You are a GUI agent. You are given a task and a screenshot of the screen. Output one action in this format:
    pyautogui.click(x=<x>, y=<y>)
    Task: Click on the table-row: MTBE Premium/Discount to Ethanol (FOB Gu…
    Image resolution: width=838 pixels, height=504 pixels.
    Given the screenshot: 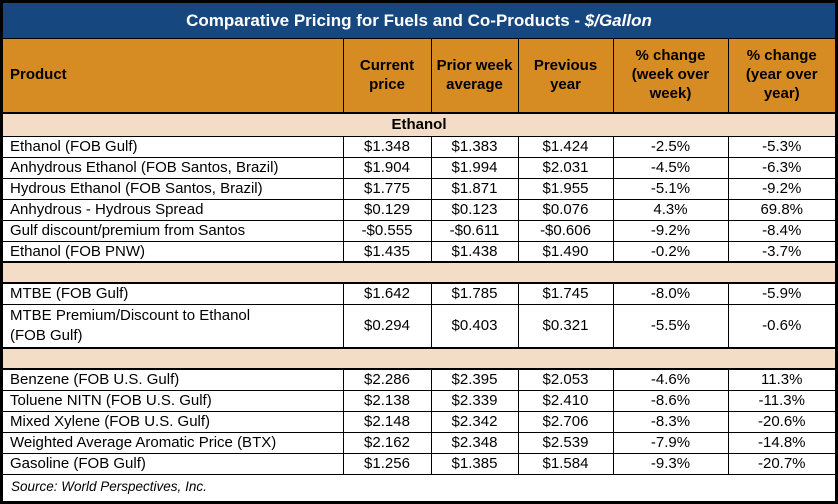 What is the action you would take?
    pyautogui.click(x=419, y=326)
    